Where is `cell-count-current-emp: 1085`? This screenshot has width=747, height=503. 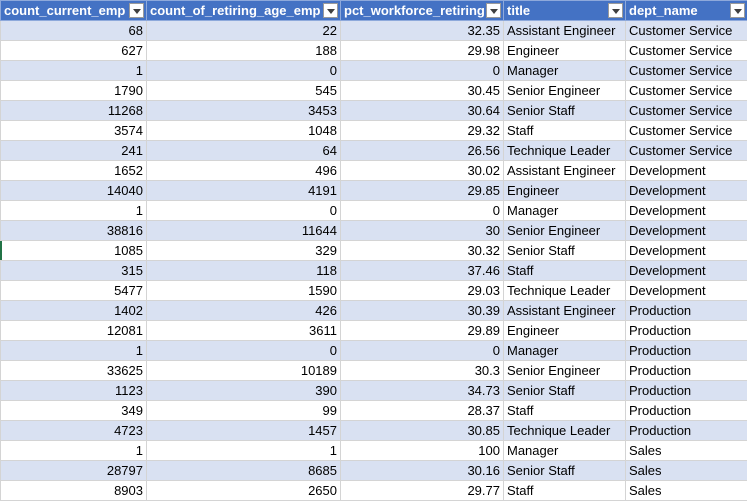
cell-count-current-emp: 1085 is located at coordinates (73, 250).